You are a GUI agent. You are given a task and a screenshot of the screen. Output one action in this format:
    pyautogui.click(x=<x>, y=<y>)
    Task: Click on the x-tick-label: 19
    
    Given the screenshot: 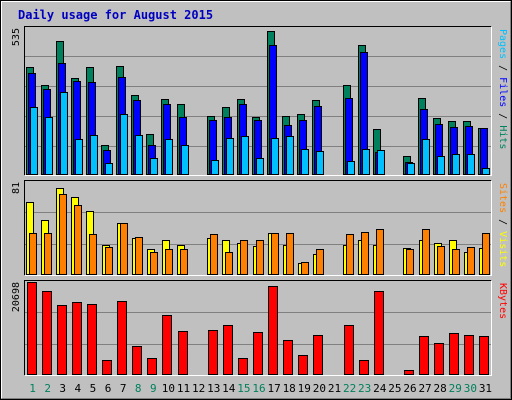 What is the action you would take?
    pyautogui.click(x=304, y=388)
    